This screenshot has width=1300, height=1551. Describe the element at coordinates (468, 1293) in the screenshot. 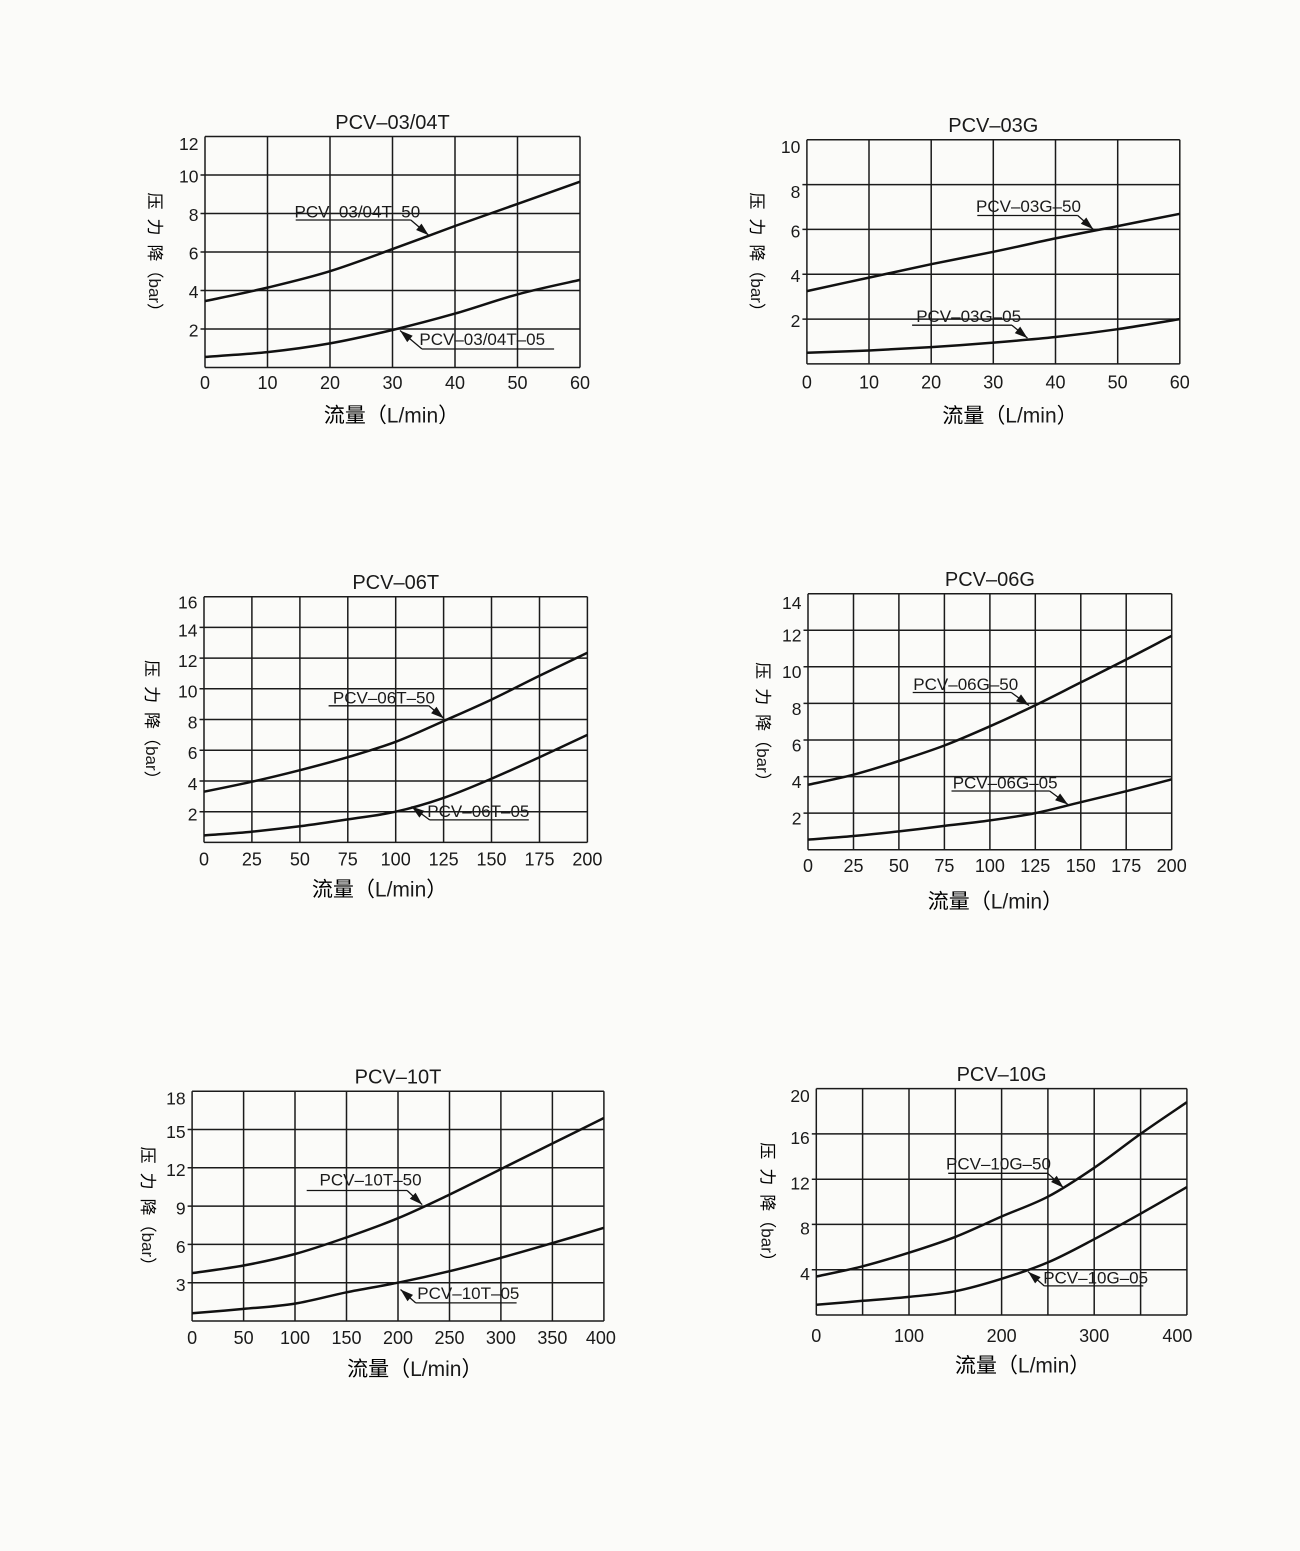

I see `svg-text: PCV–10T–05` at that location.